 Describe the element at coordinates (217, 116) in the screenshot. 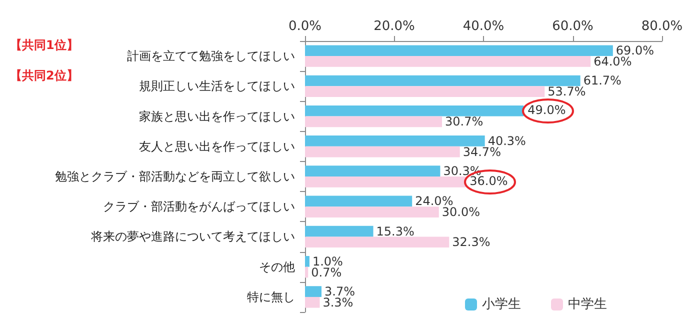

I see `y-tick-label: 家族と思い出を作ってほしい` at that location.